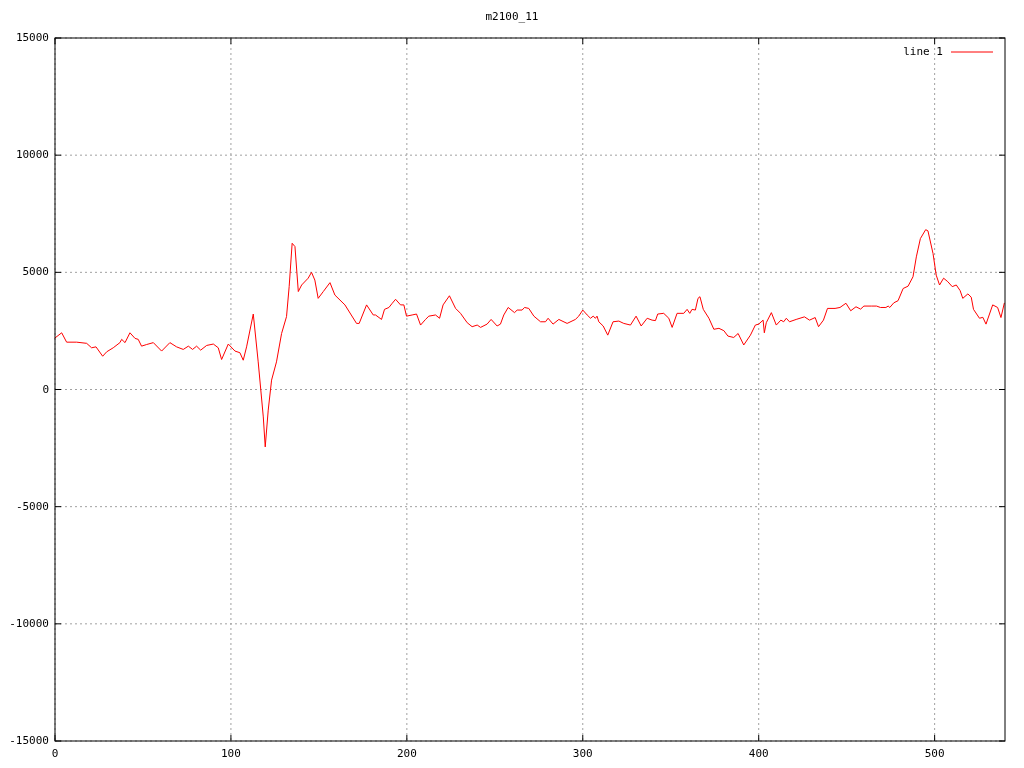 The width and height of the screenshot is (1024, 768). I want to click on chart-title: m2100_11, so click(512, 16).